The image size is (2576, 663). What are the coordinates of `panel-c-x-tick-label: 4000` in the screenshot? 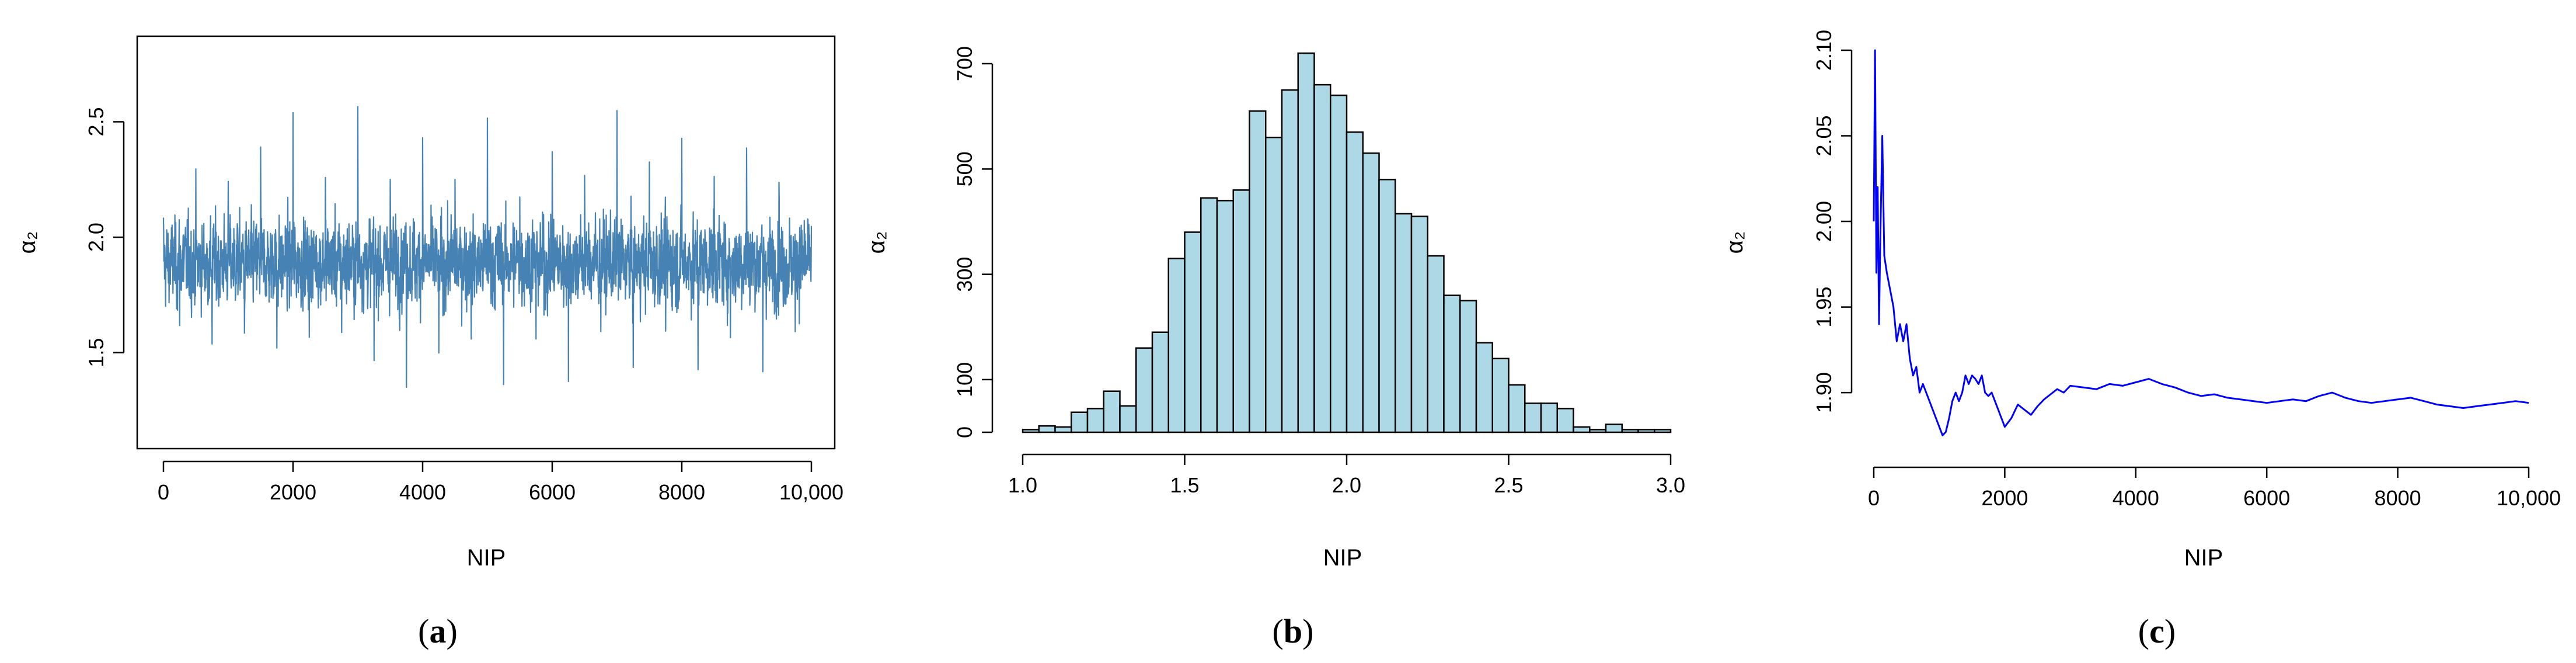 It's located at (2136, 498).